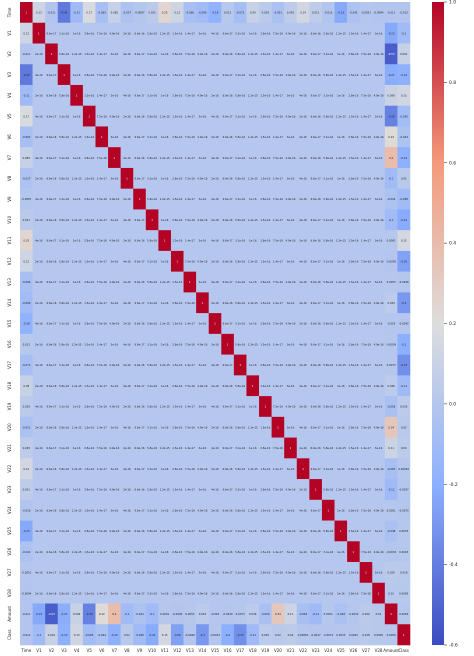  What do you see at coordinates (126, 614) in the screenshot?
I see `cell-value-label: -0.1` at bounding box center [126, 614].